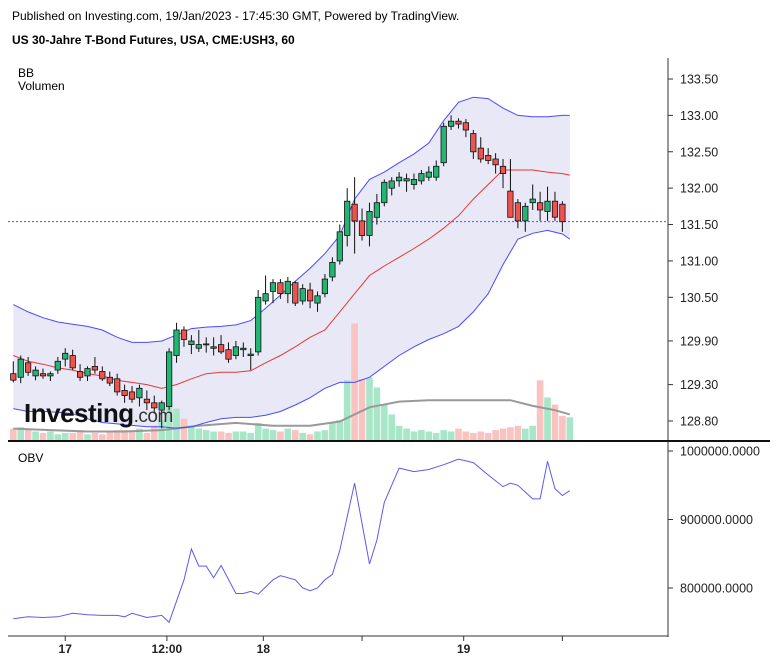  Describe the element at coordinates (264, 649) in the screenshot. I see `time-tick-label: 18` at that location.